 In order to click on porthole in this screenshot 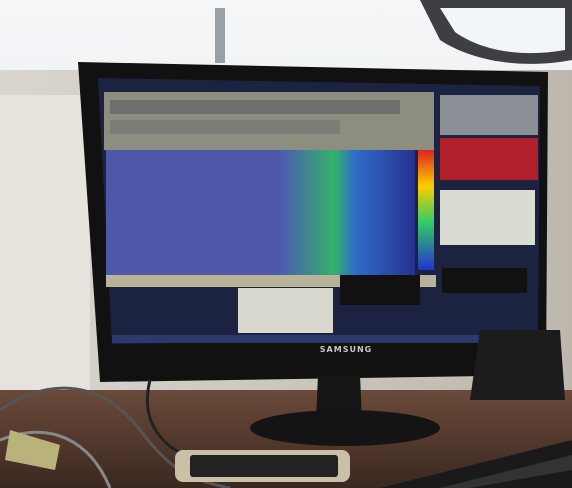, I will do `click(502, 31)`.